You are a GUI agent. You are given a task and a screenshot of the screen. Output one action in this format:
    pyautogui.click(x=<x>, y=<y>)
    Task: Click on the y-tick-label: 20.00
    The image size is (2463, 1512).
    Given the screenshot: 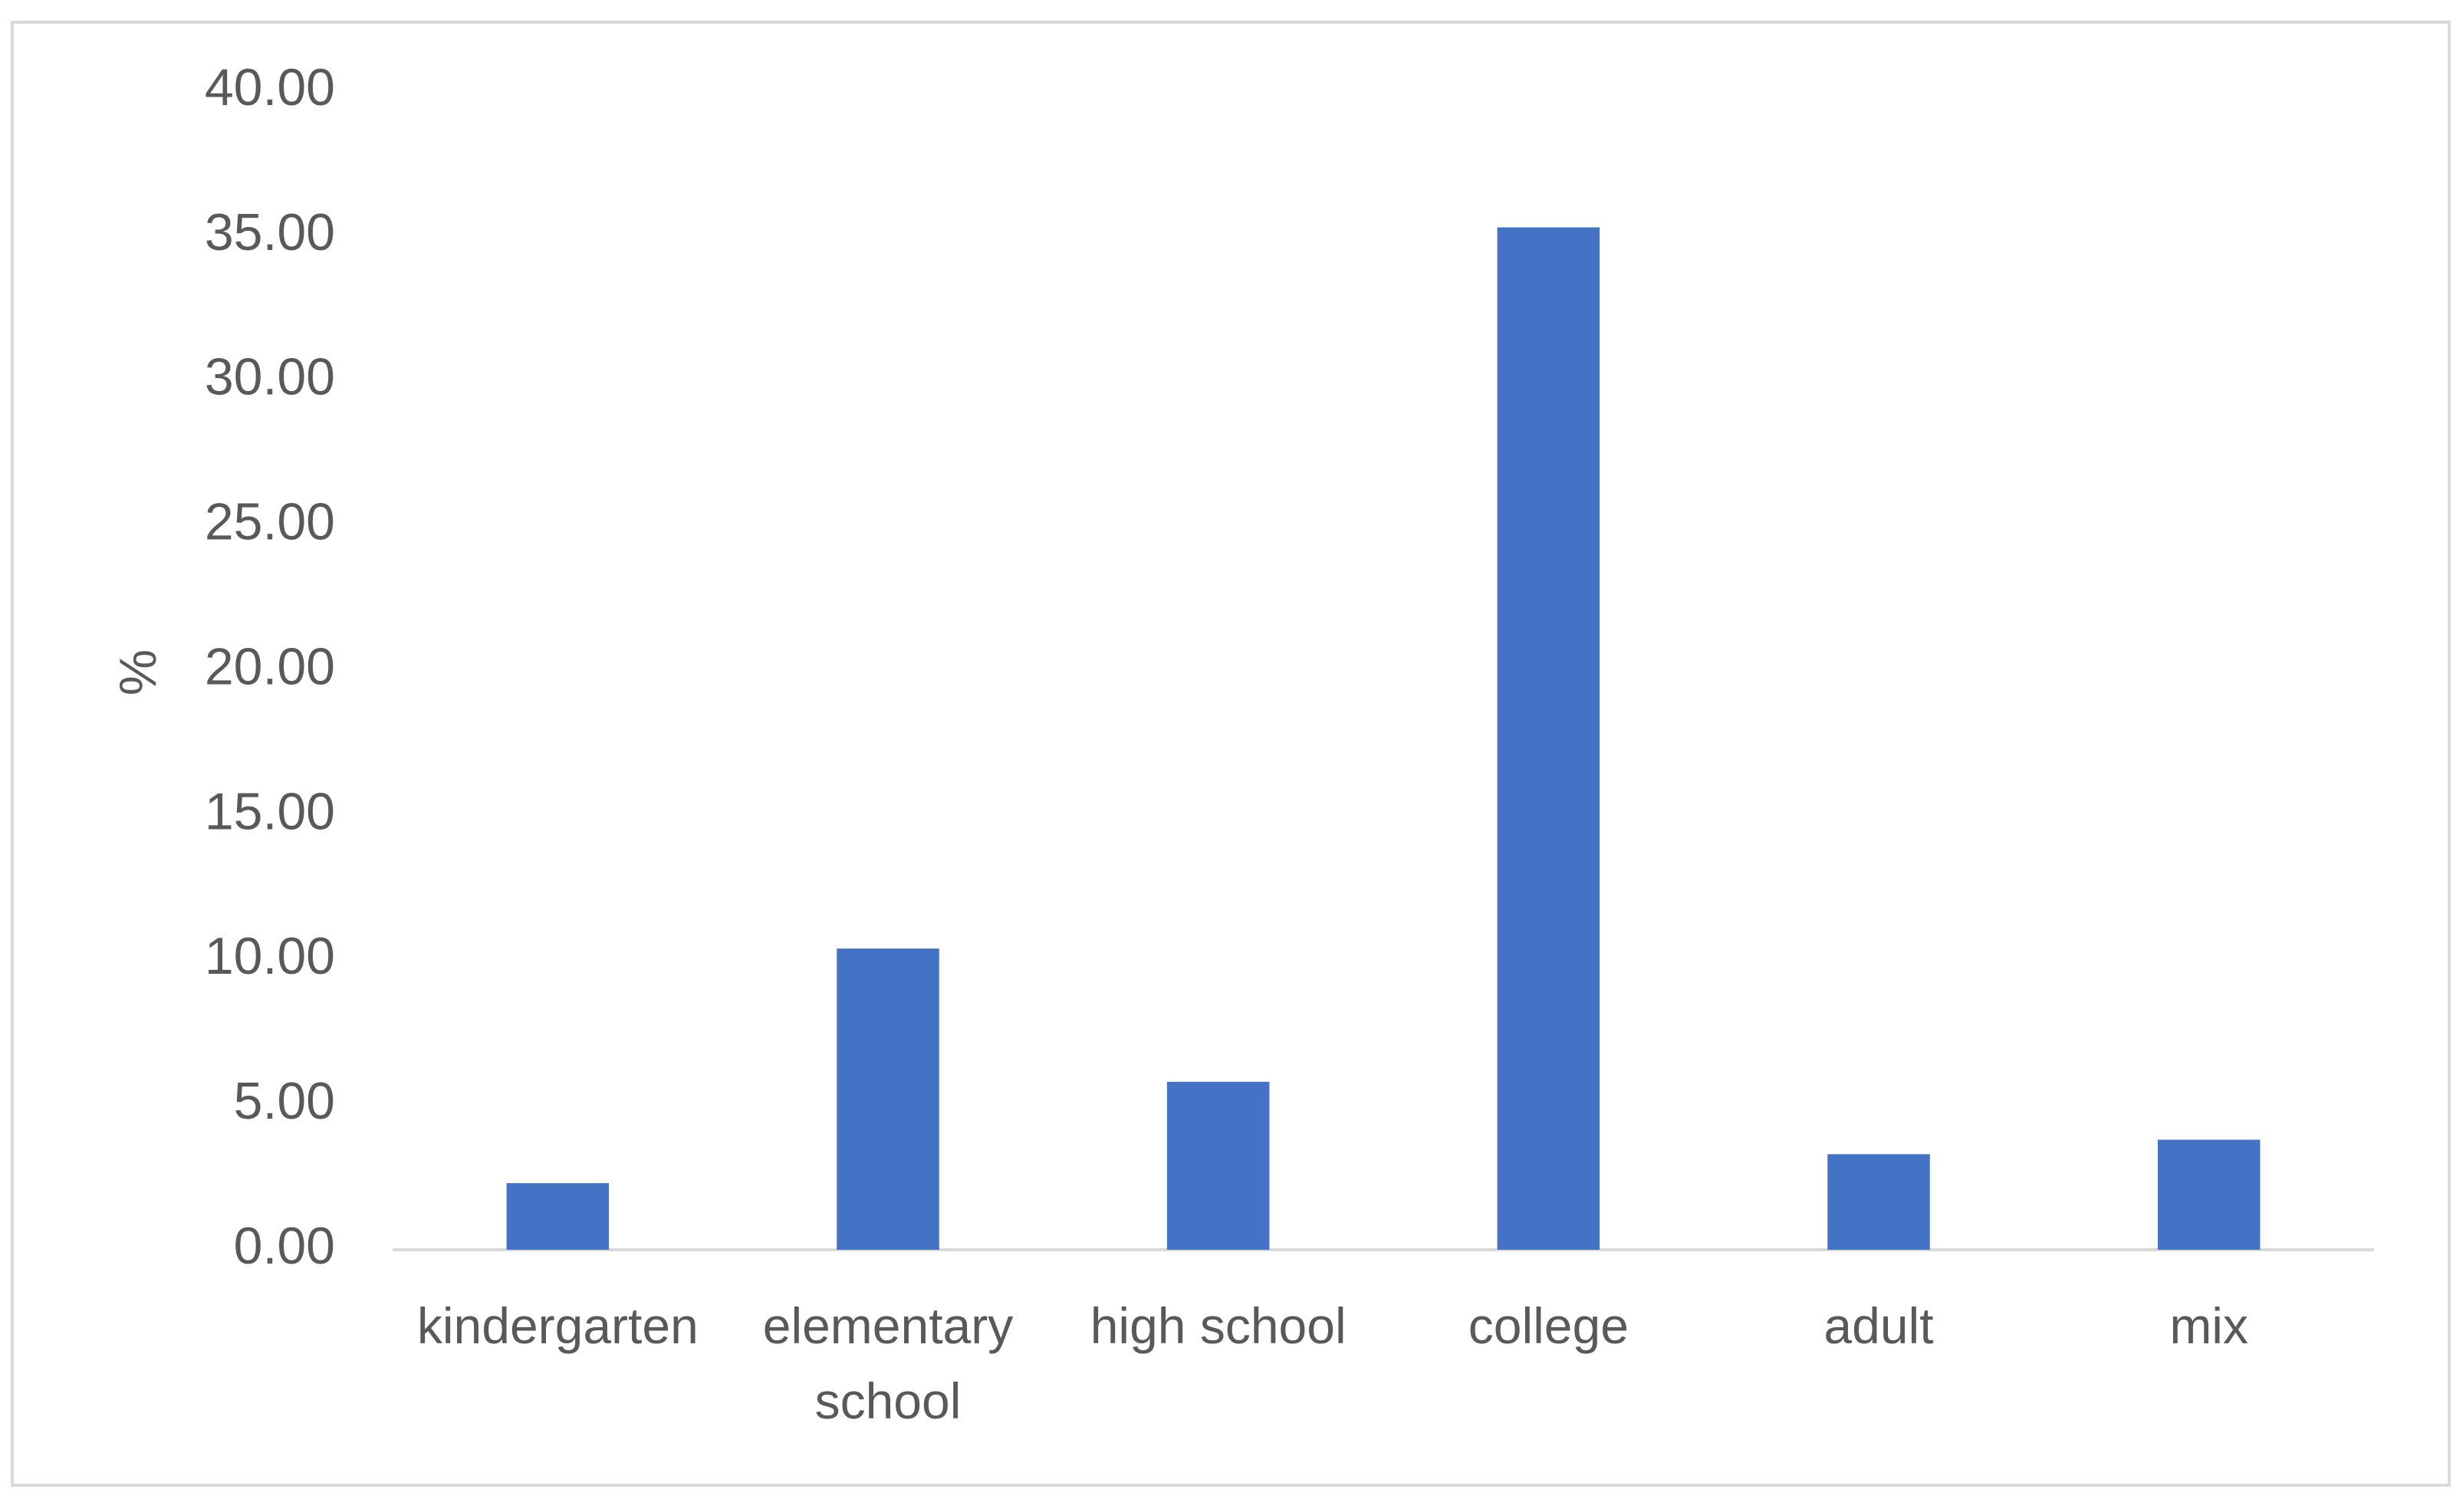 What is the action you would take?
    pyautogui.click(x=270, y=666)
    